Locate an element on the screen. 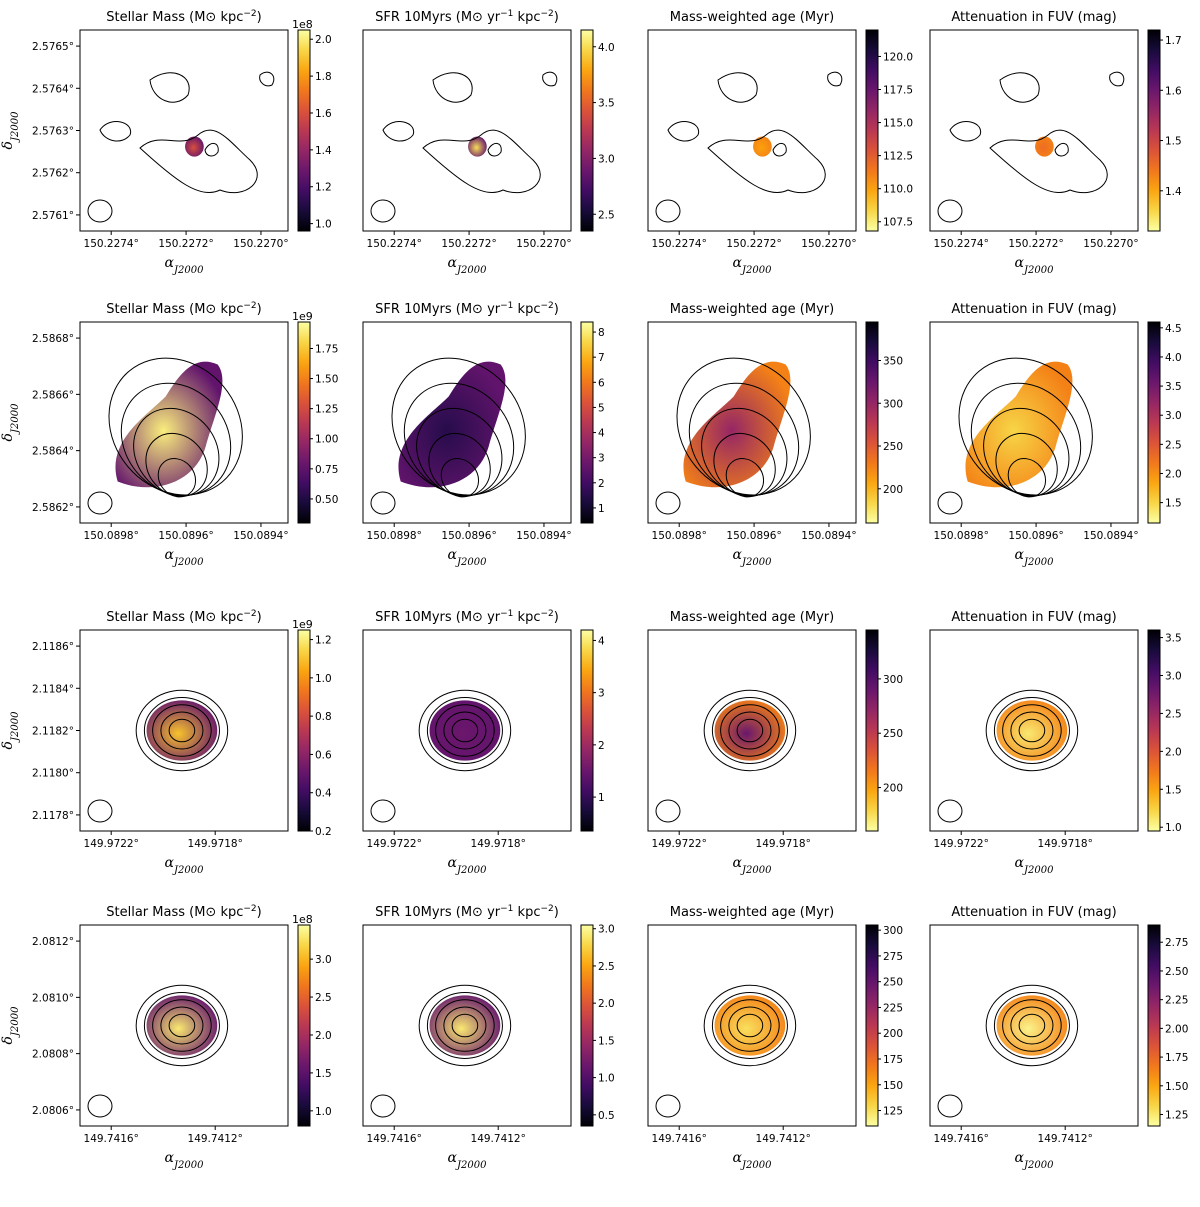 This screenshot has height=1207, width=1200. colorbar-tick-label: 150 is located at coordinates (893, 1086).